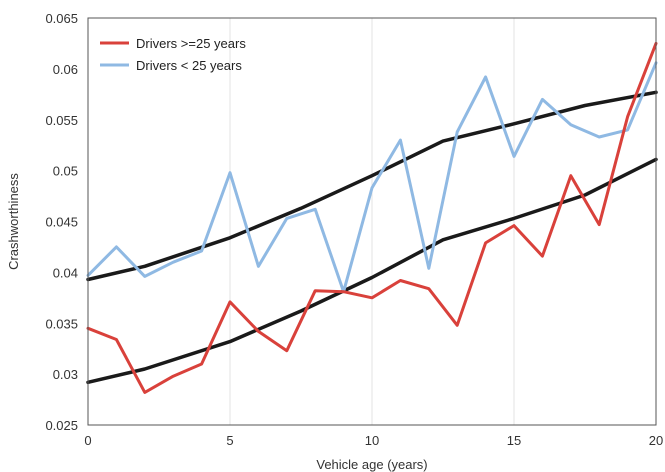 This screenshot has height=472, width=665. Describe the element at coordinates (173, 54) in the screenshot. I see `legend: Drivers >=25 years Drivers < 25 years` at that location.